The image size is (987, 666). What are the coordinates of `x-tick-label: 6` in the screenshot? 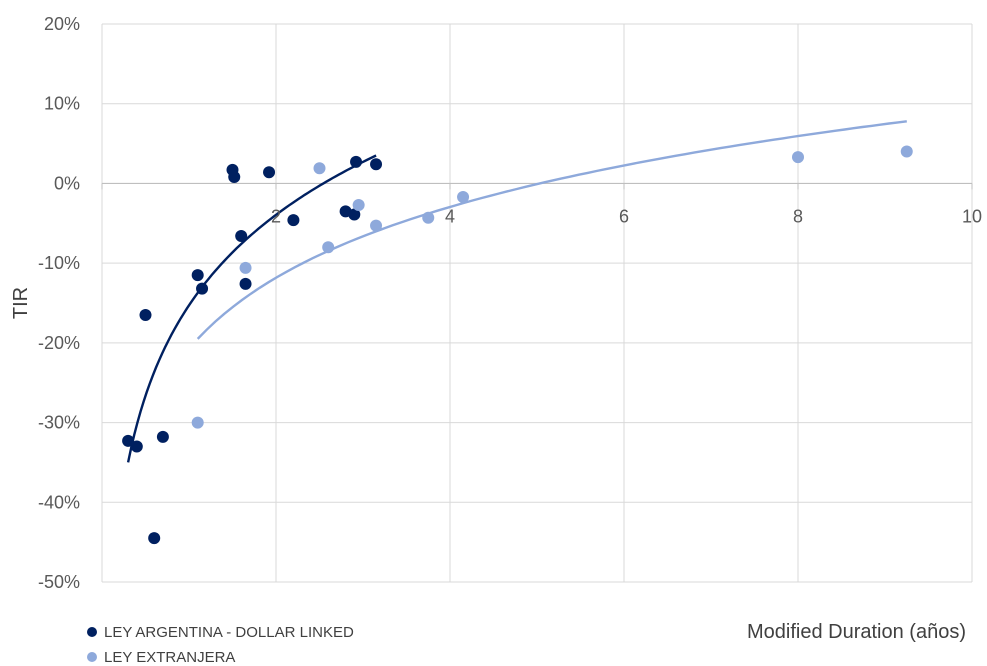 It's located at (624, 216).